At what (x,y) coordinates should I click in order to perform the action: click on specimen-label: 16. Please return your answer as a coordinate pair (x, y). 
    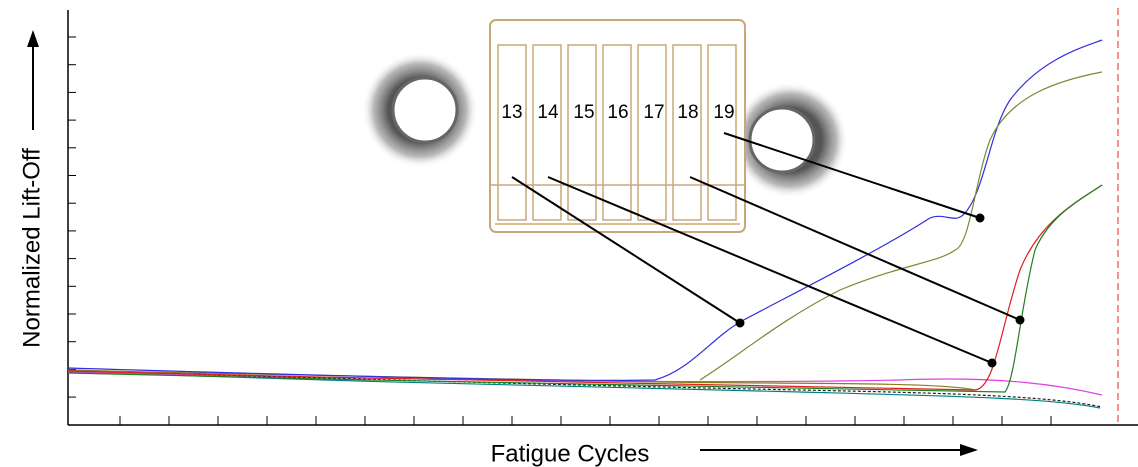
    Looking at the image, I should click on (617, 112).